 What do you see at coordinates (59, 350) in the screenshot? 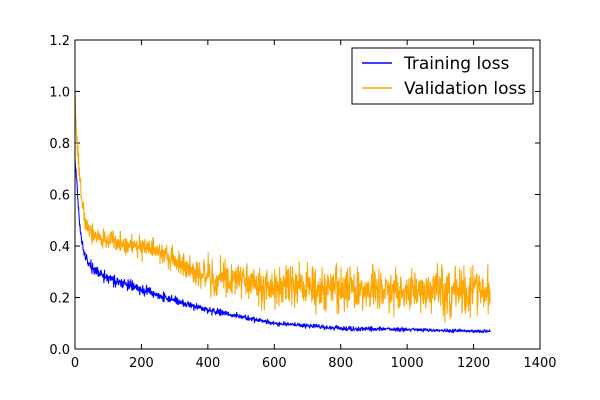
I see `y-tick-label: 0.0` at bounding box center [59, 350].